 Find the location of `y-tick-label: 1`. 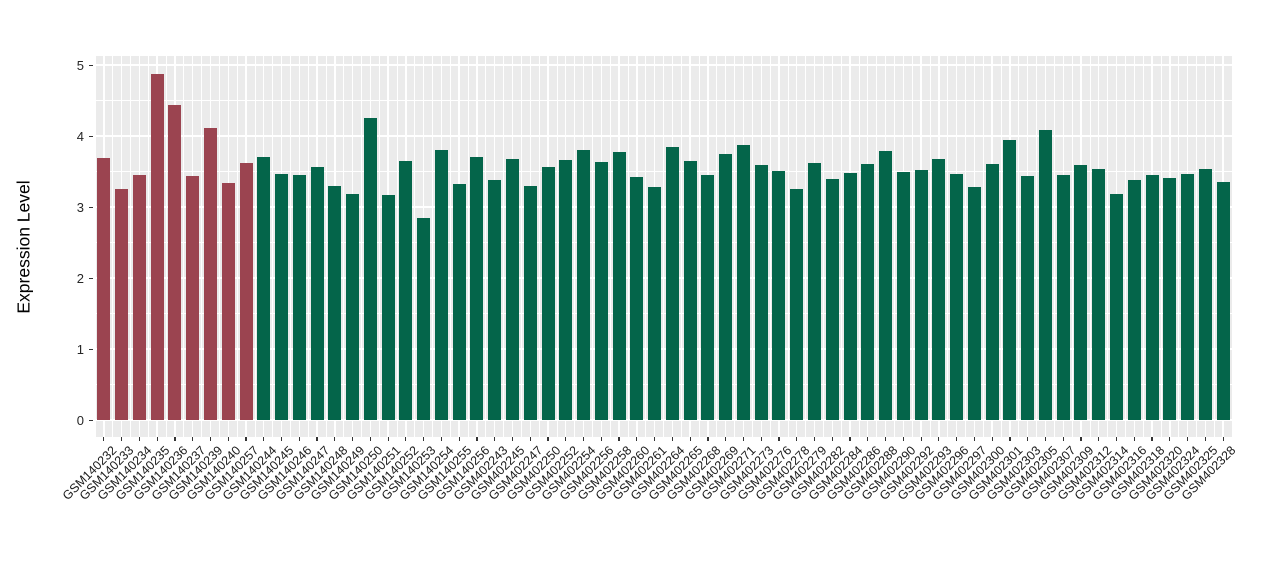

y-tick-label: 1 is located at coordinates (80, 349).